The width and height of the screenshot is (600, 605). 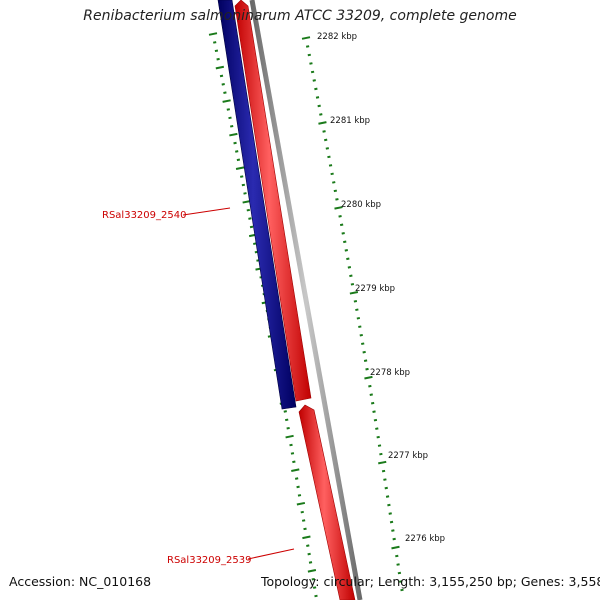 I want to click on scale-label: 2281 kbp, so click(x=350, y=121).